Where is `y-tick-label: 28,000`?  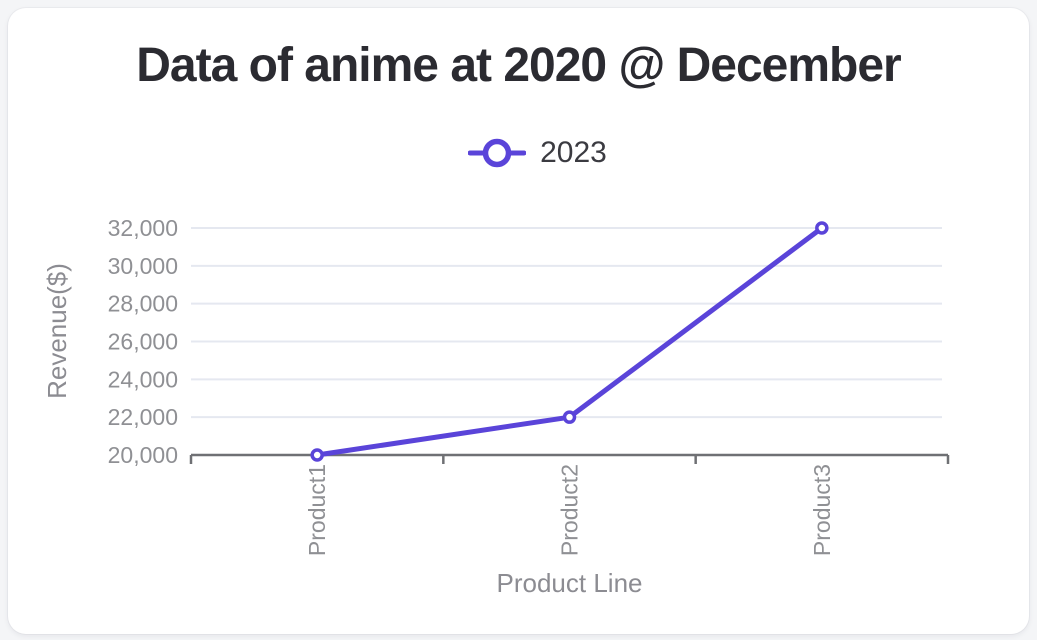
y-tick-label: 28,000 is located at coordinates (143, 304).